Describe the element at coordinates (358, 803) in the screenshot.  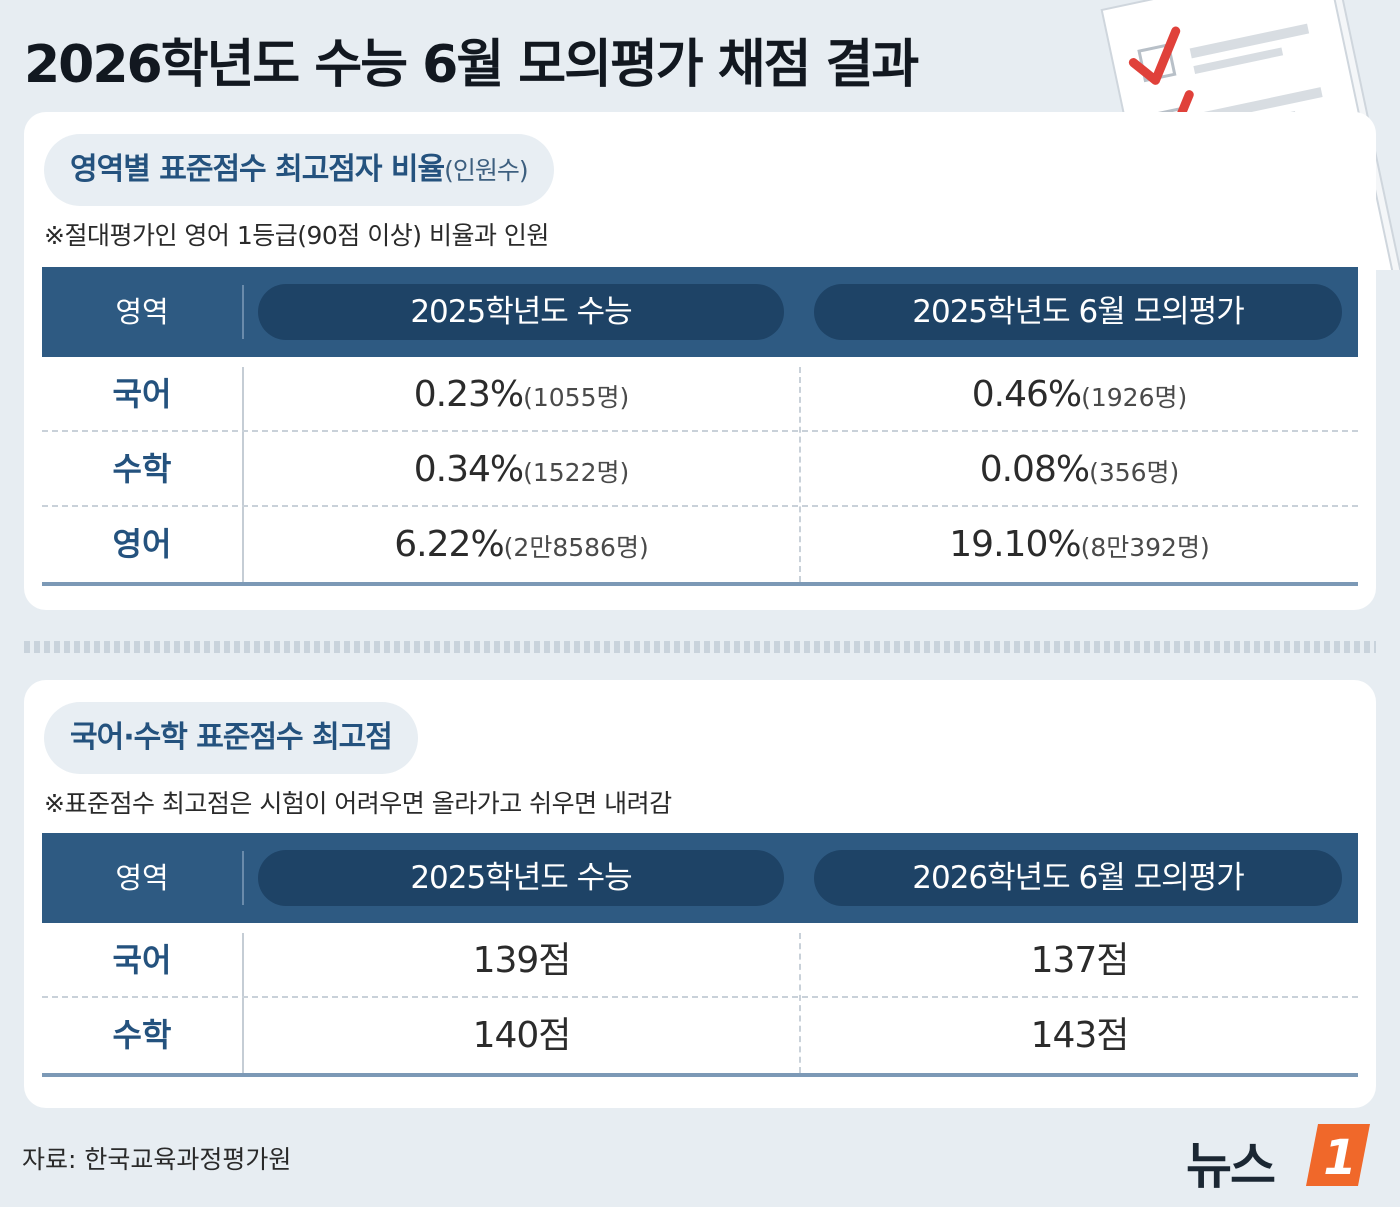
I see `section2-note: ※표준점수 최고점은 시험이 어려우면 올라가고 쉬우면 내려감` at that location.